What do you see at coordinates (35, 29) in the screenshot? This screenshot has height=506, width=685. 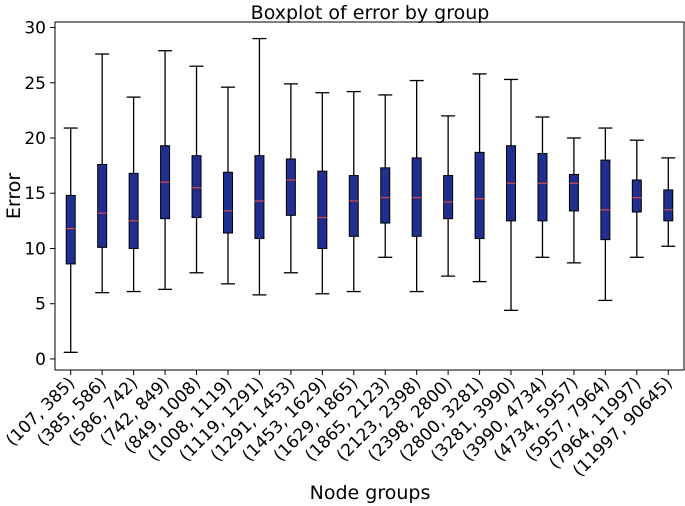 I see `y-tick-label: 30` at bounding box center [35, 29].